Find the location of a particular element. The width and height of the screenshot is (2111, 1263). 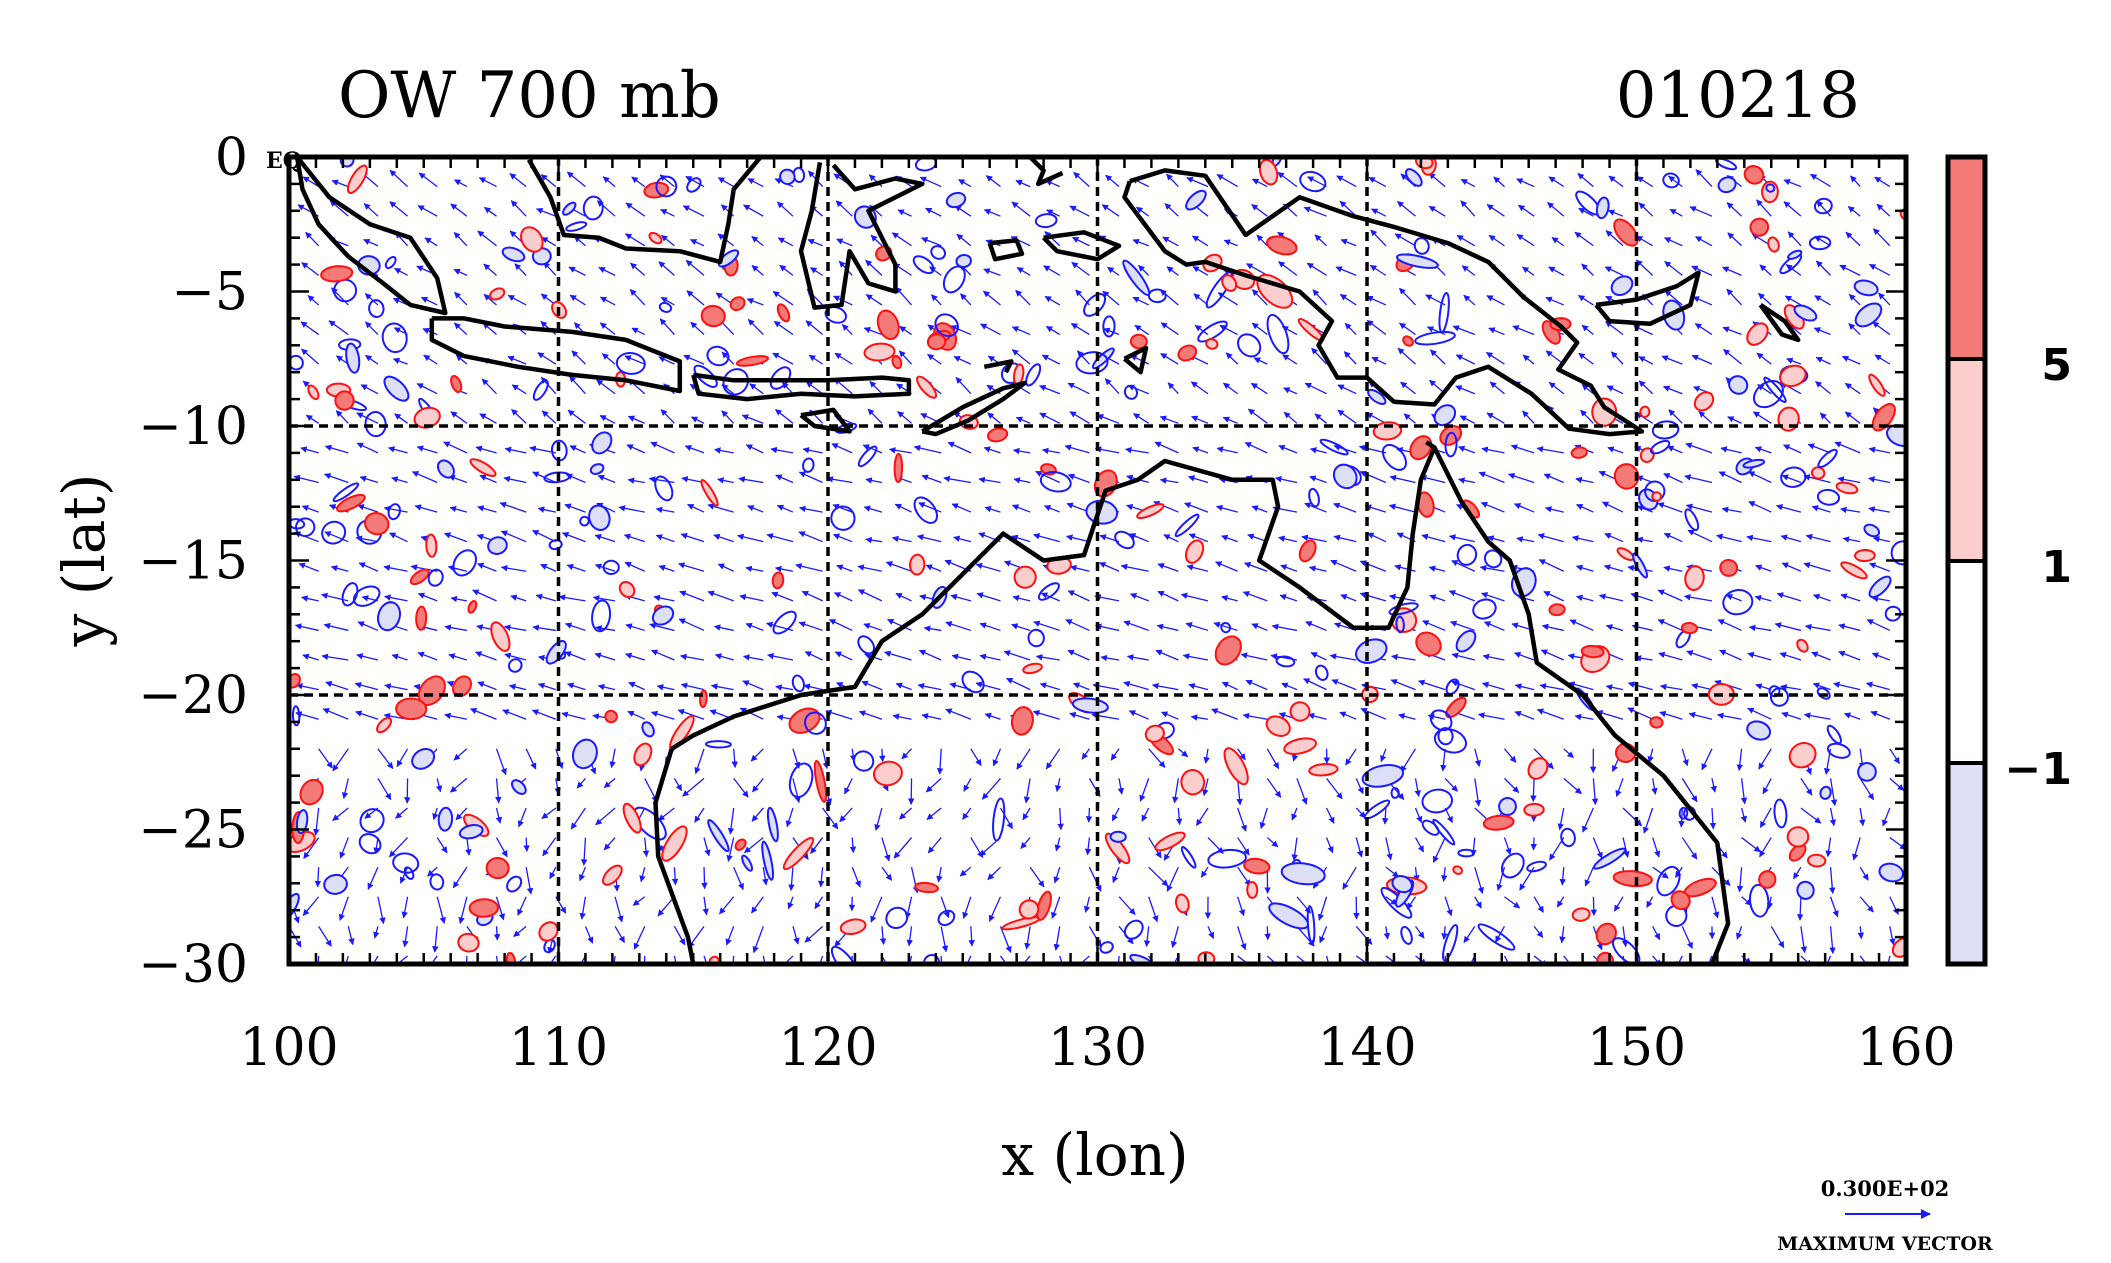

y-tick-label: −15 is located at coordinates (193, 562).